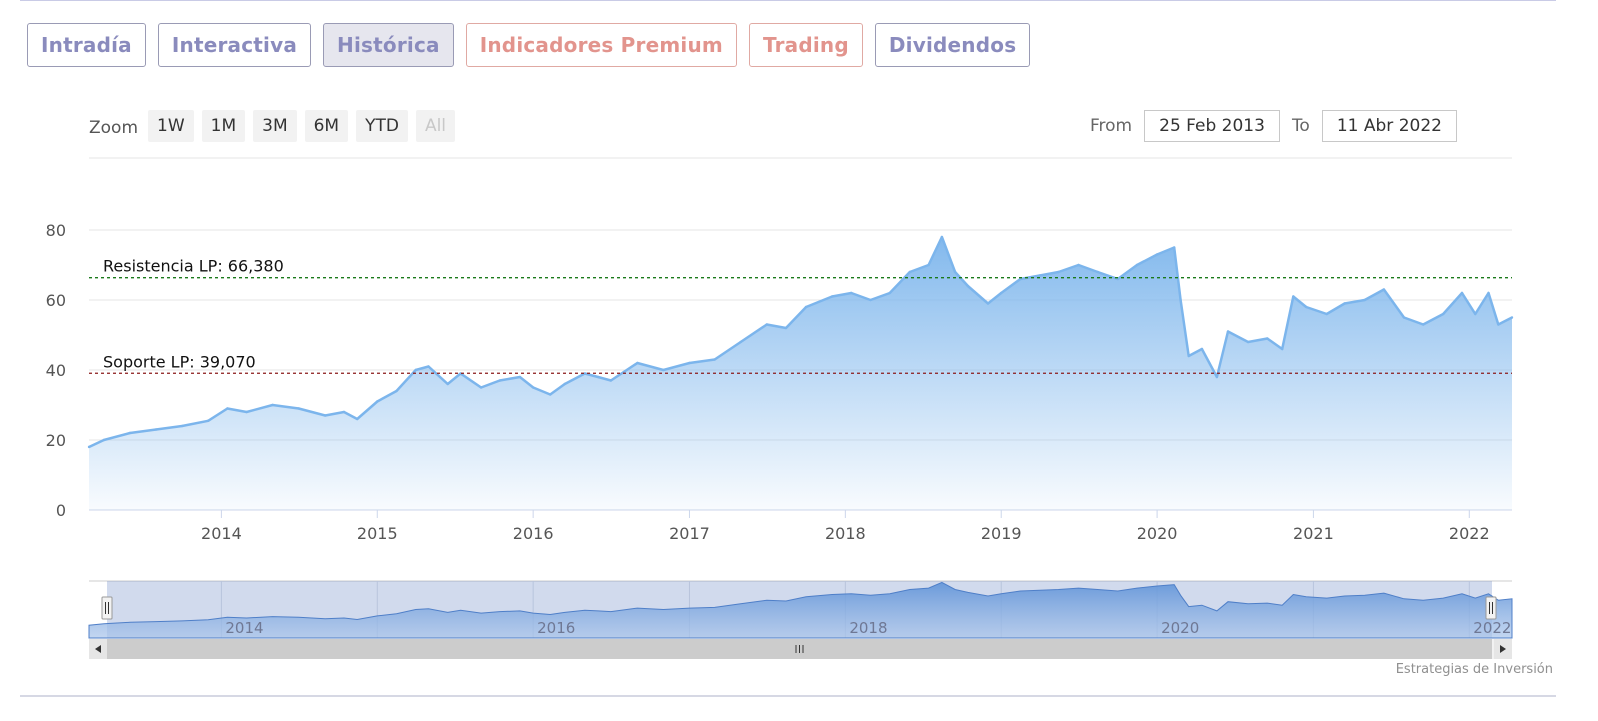  Describe the element at coordinates (805, 45) in the screenshot. I see `tab-trading: Trading` at that location.